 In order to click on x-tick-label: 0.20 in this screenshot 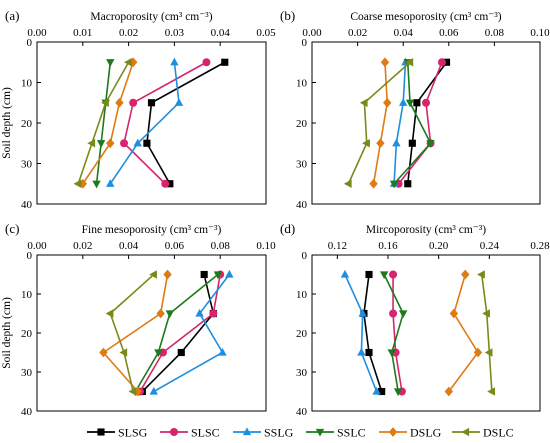, I will do `click(439, 246)`.